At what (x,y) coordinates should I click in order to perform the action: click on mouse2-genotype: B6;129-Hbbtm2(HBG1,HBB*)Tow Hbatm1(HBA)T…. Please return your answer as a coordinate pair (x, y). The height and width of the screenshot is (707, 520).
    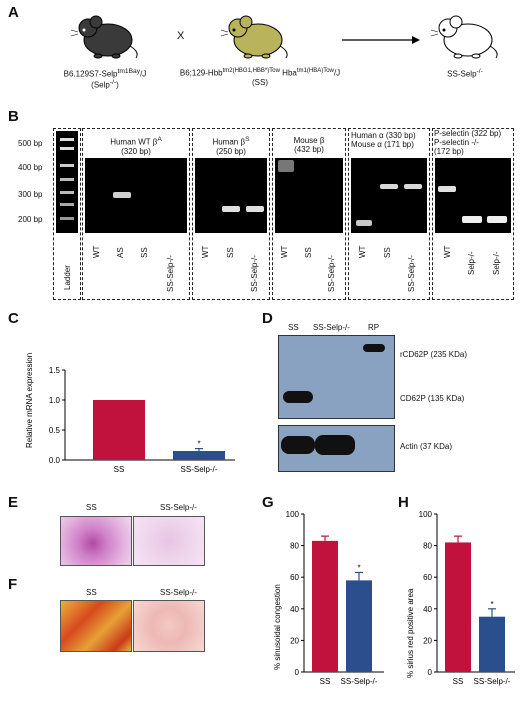
    Looking at the image, I should click on (260, 77).